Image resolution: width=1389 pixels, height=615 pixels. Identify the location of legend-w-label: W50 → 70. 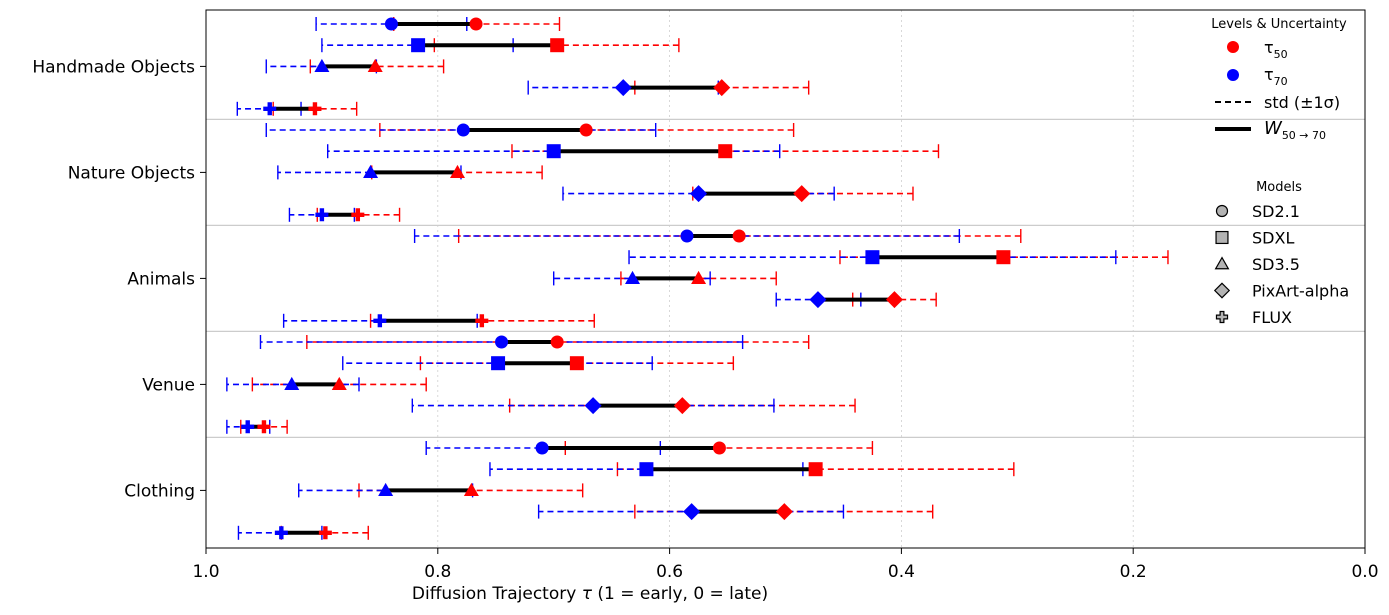
(1295, 130).